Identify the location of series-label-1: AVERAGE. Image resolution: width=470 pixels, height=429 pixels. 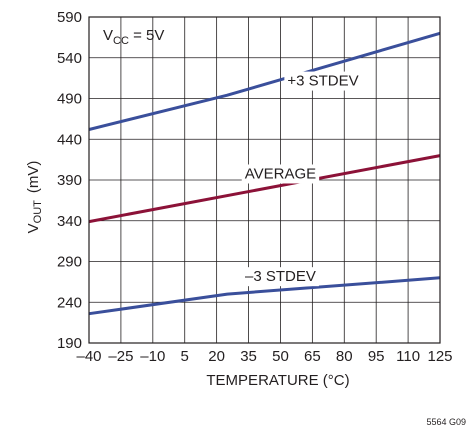
(280, 173).